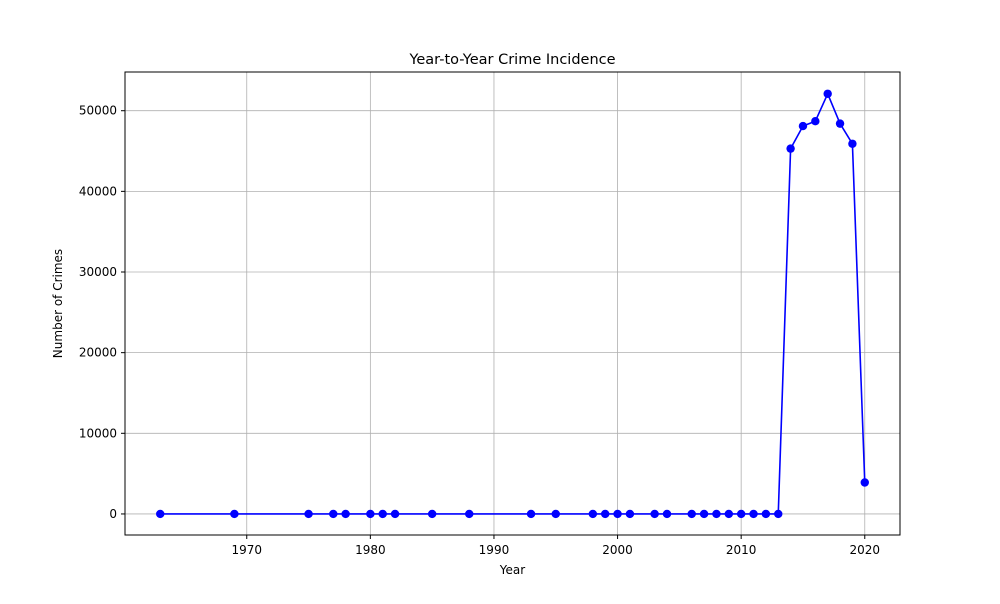 The height and width of the screenshot is (604, 1000). What do you see at coordinates (113, 514) in the screenshot?
I see `y-tick-label: 0` at bounding box center [113, 514].